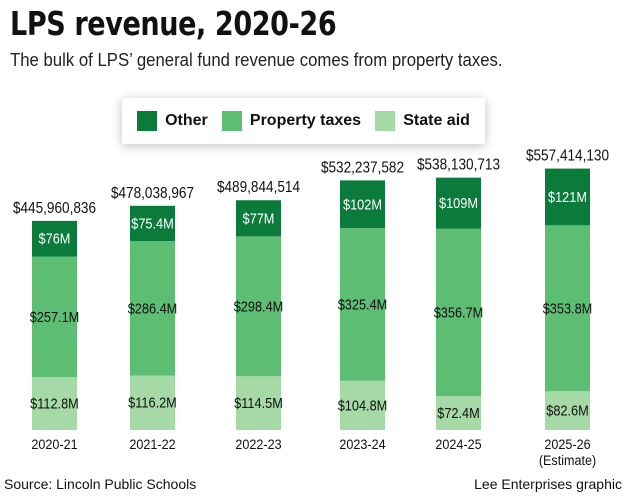 Image resolution: width=632 pixels, height=500 pixels. What do you see at coordinates (548, 484) in the screenshot?
I see `credit-note: Lee Enterprises graphic` at bounding box center [548, 484].